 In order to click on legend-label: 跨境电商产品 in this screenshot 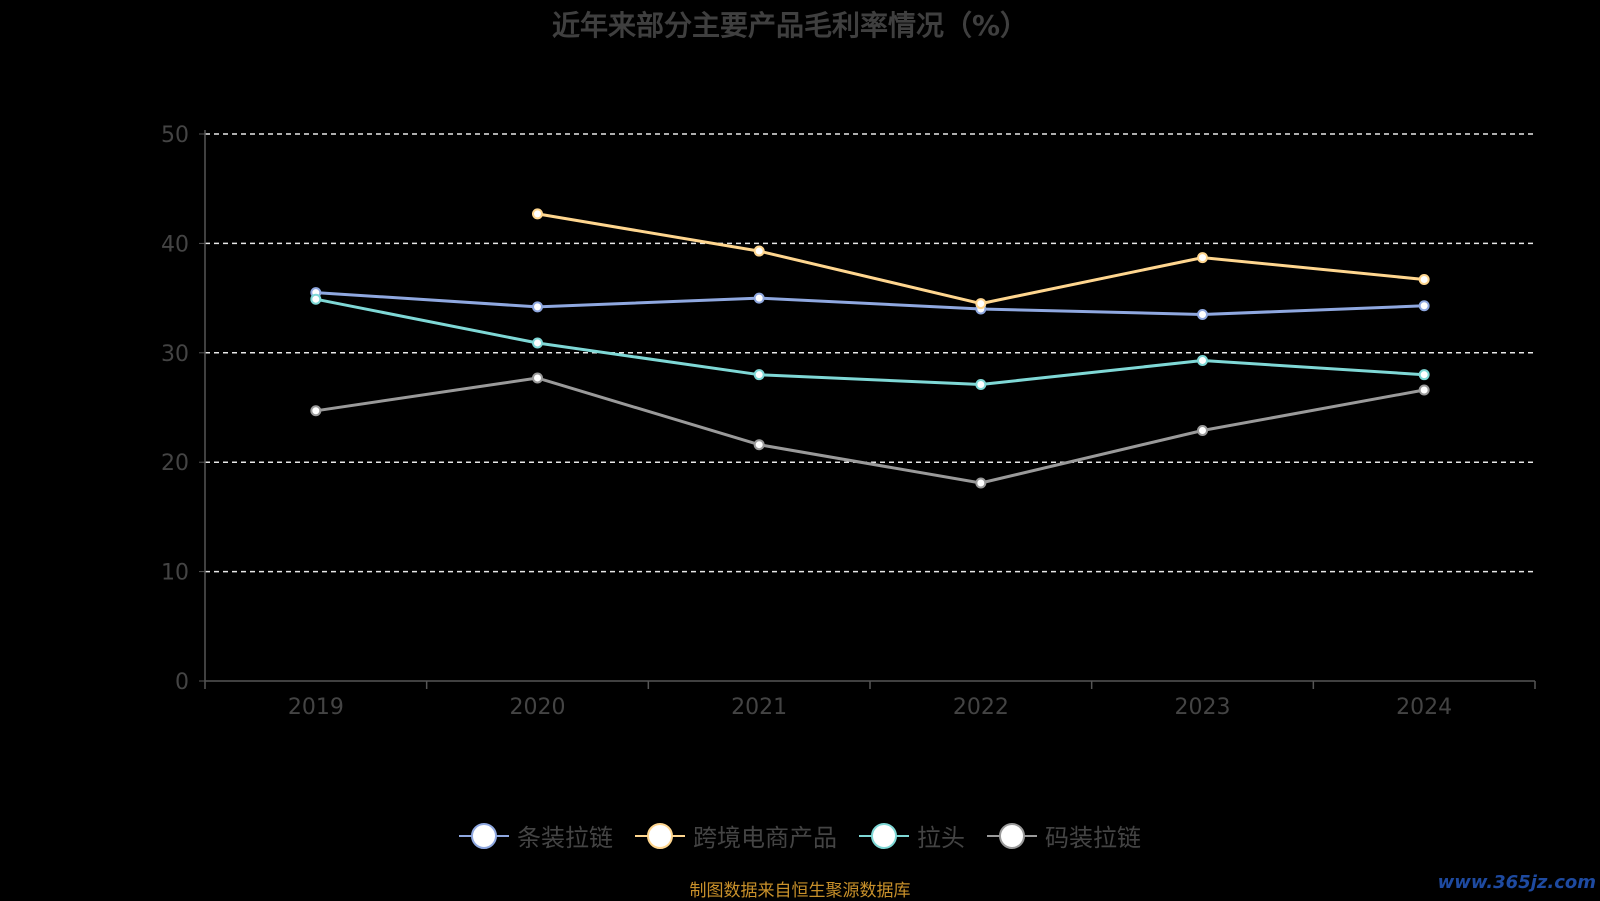, I will do `click(765, 838)`.